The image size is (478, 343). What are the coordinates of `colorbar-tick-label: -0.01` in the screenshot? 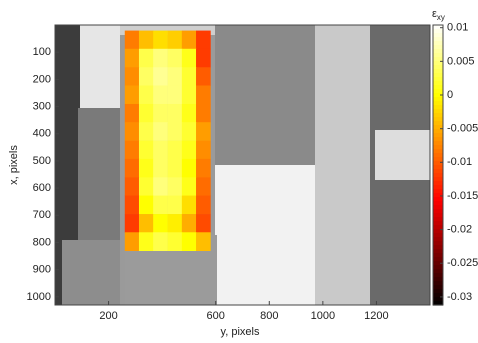 It's located at (459, 162).